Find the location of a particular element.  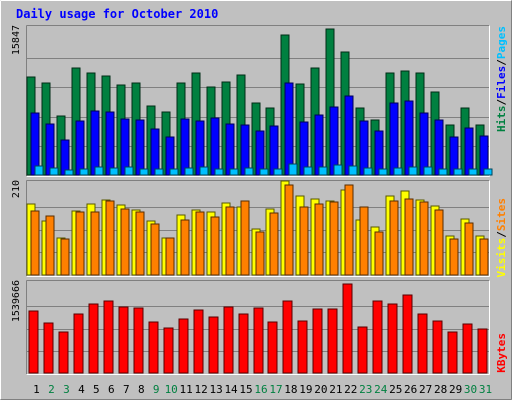

x-tick-label: 10 is located at coordinates (171, 389).